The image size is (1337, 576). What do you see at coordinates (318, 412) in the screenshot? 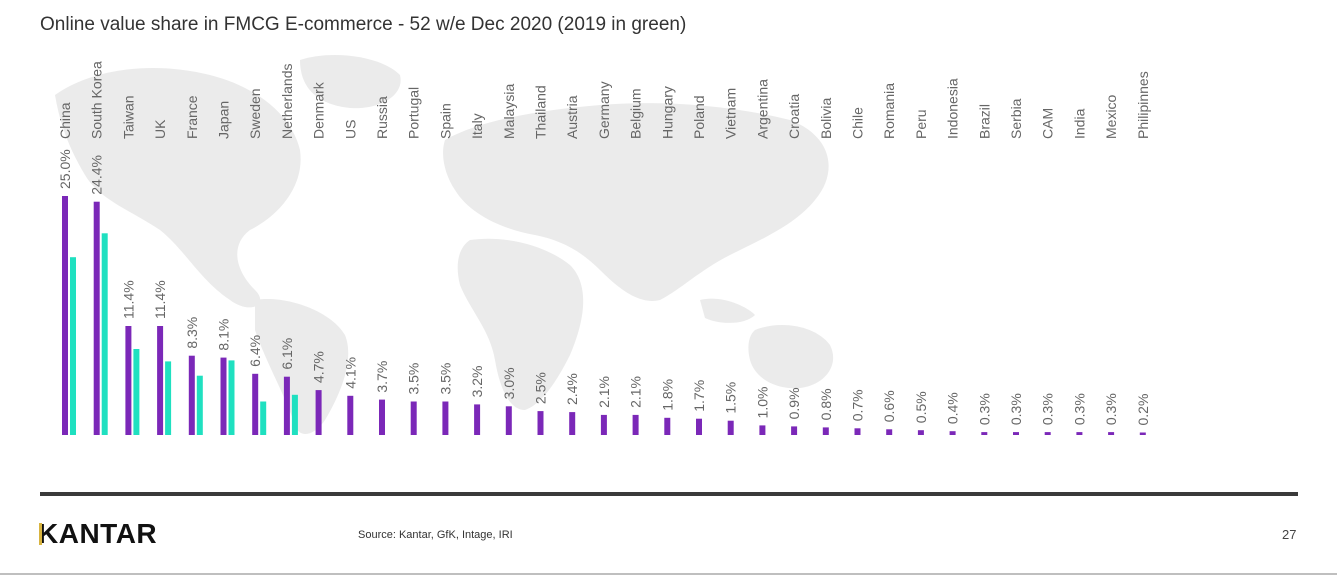
I see `bar-2020-denmark` at bounding box center [318, 412].